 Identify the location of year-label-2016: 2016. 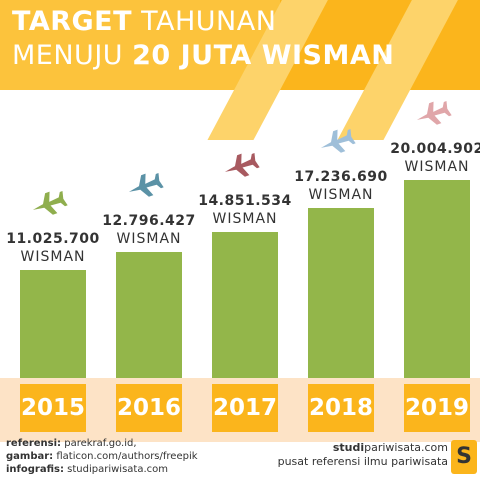
(149, 408).